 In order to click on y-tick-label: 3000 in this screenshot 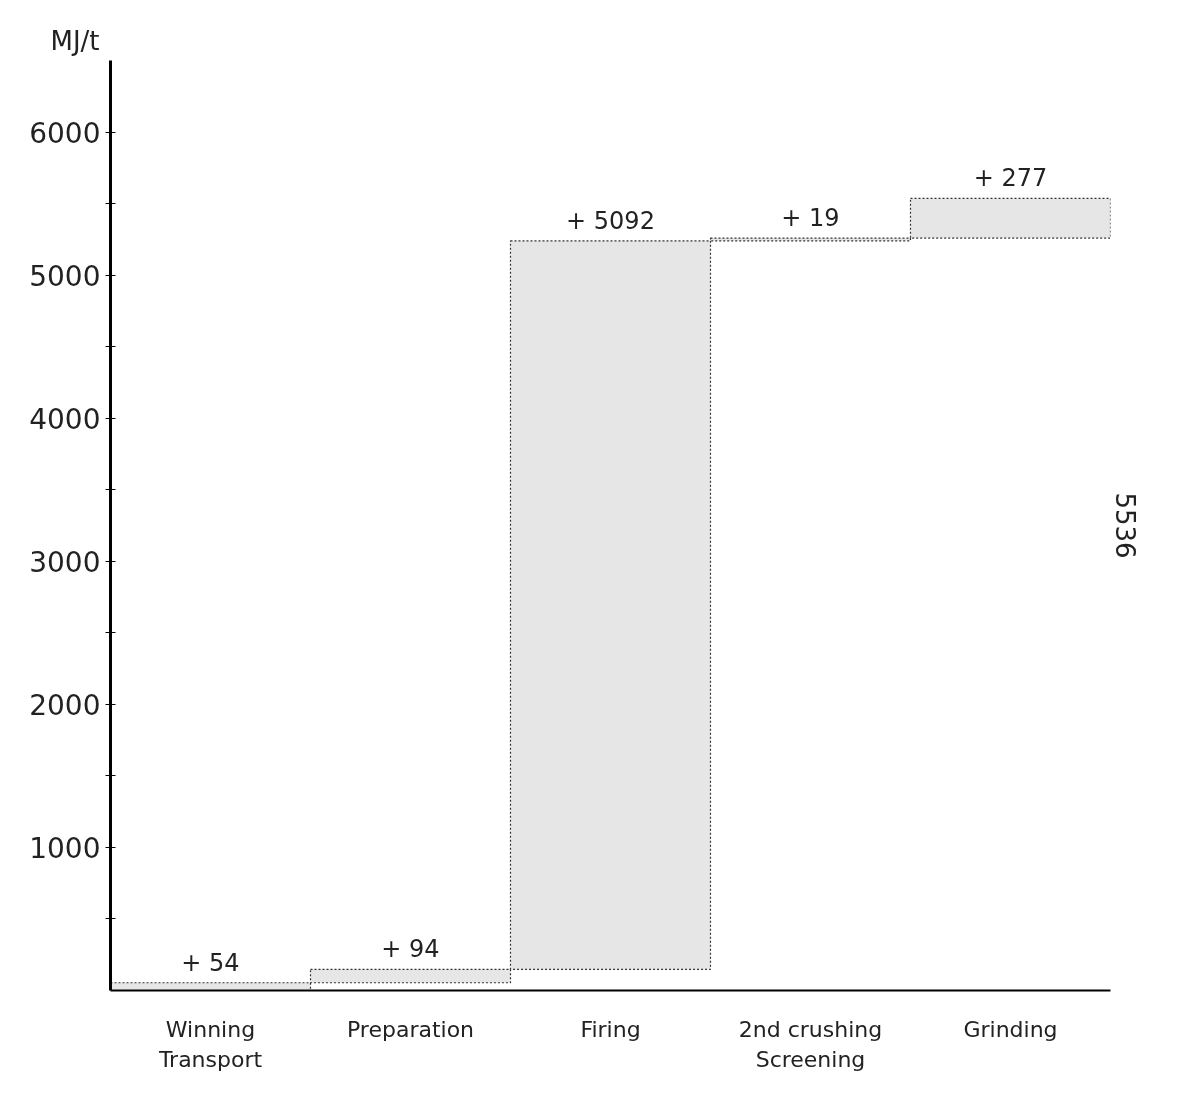, I will do `click(65, 562)`.